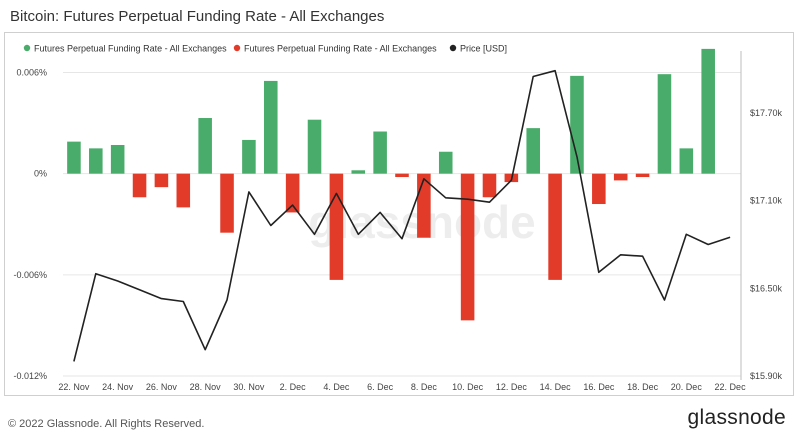 The image size is (800, 444). I want to click on y-left-tick-label: 0.006%, so click(31, 72).